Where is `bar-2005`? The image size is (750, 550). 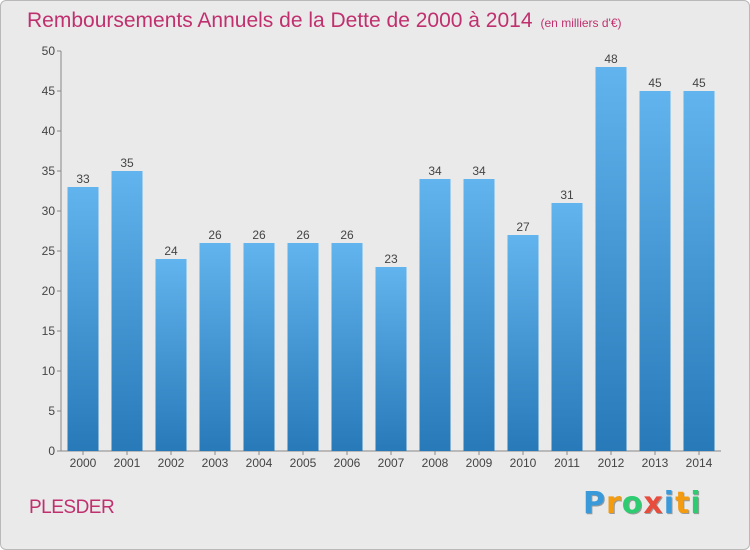
bar-2005 is located at coordinates (303, 347).